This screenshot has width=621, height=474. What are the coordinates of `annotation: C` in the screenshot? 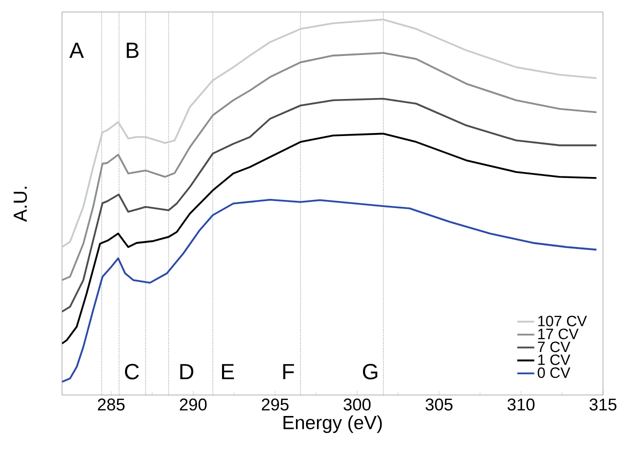 It's located at (131, 372).